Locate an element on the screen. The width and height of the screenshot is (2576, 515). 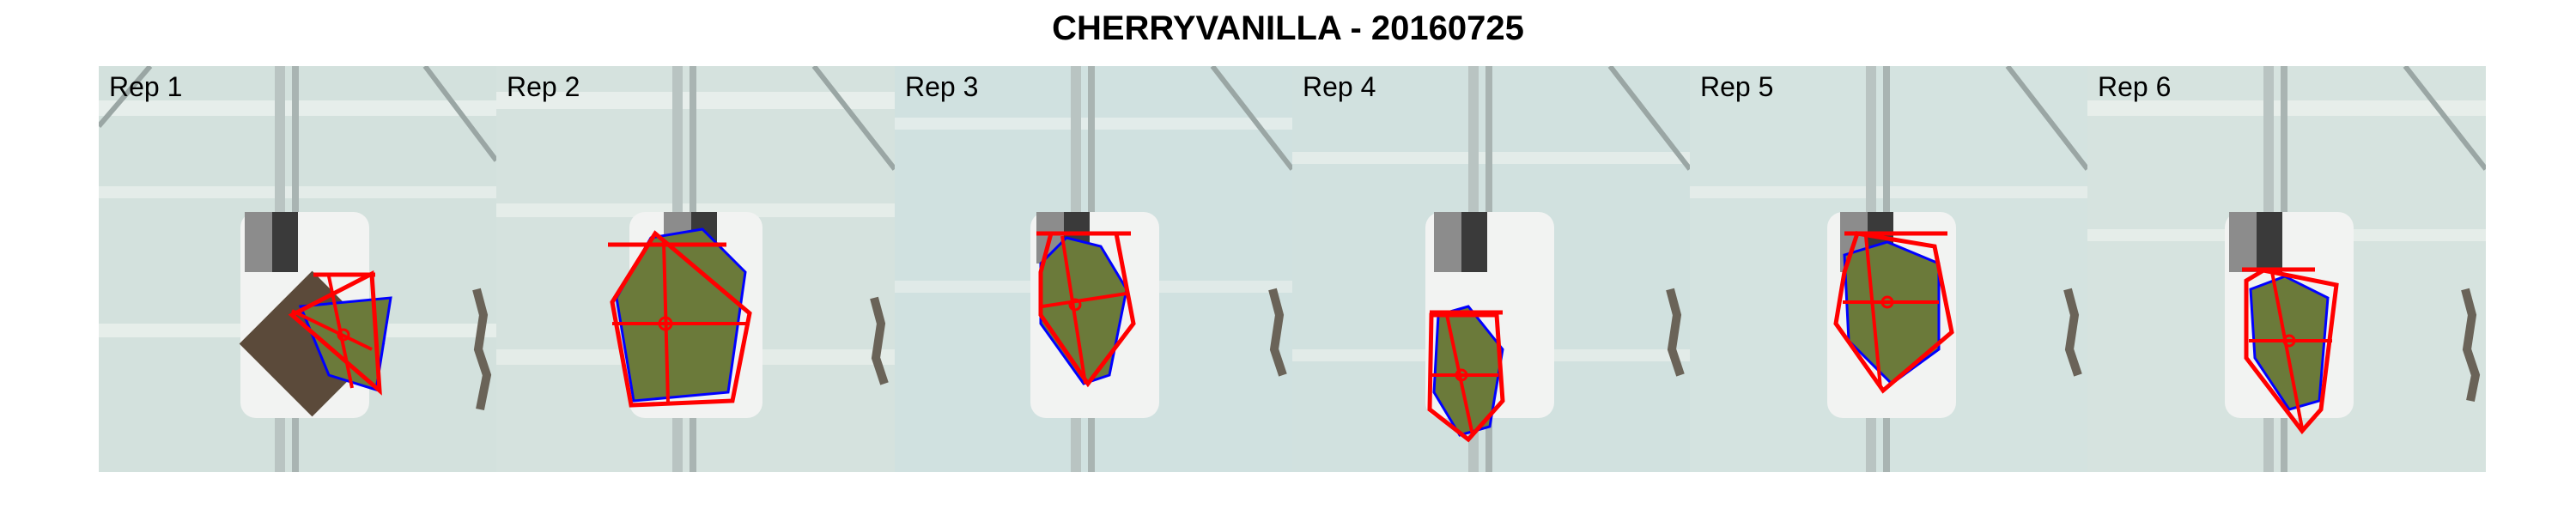
panel-rep-5: Rep 5 is located at coordinates (1888, 269).